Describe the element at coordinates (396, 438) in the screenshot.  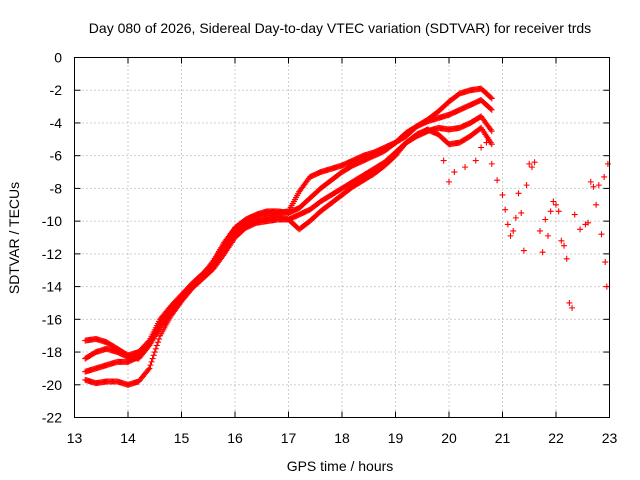
I see `x-tick-label: 19` at that location.